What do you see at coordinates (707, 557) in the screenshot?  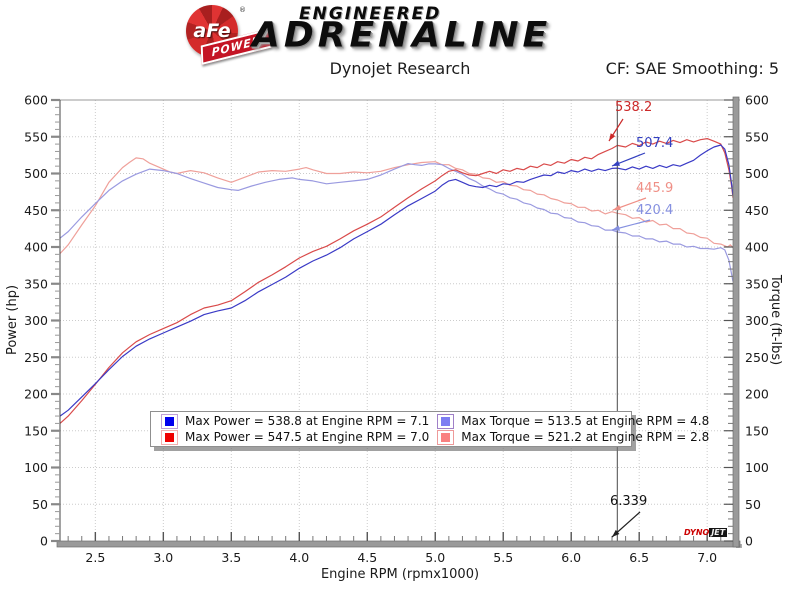 I see `x-tick-label: 7.0` at bounding box center [707, 557].